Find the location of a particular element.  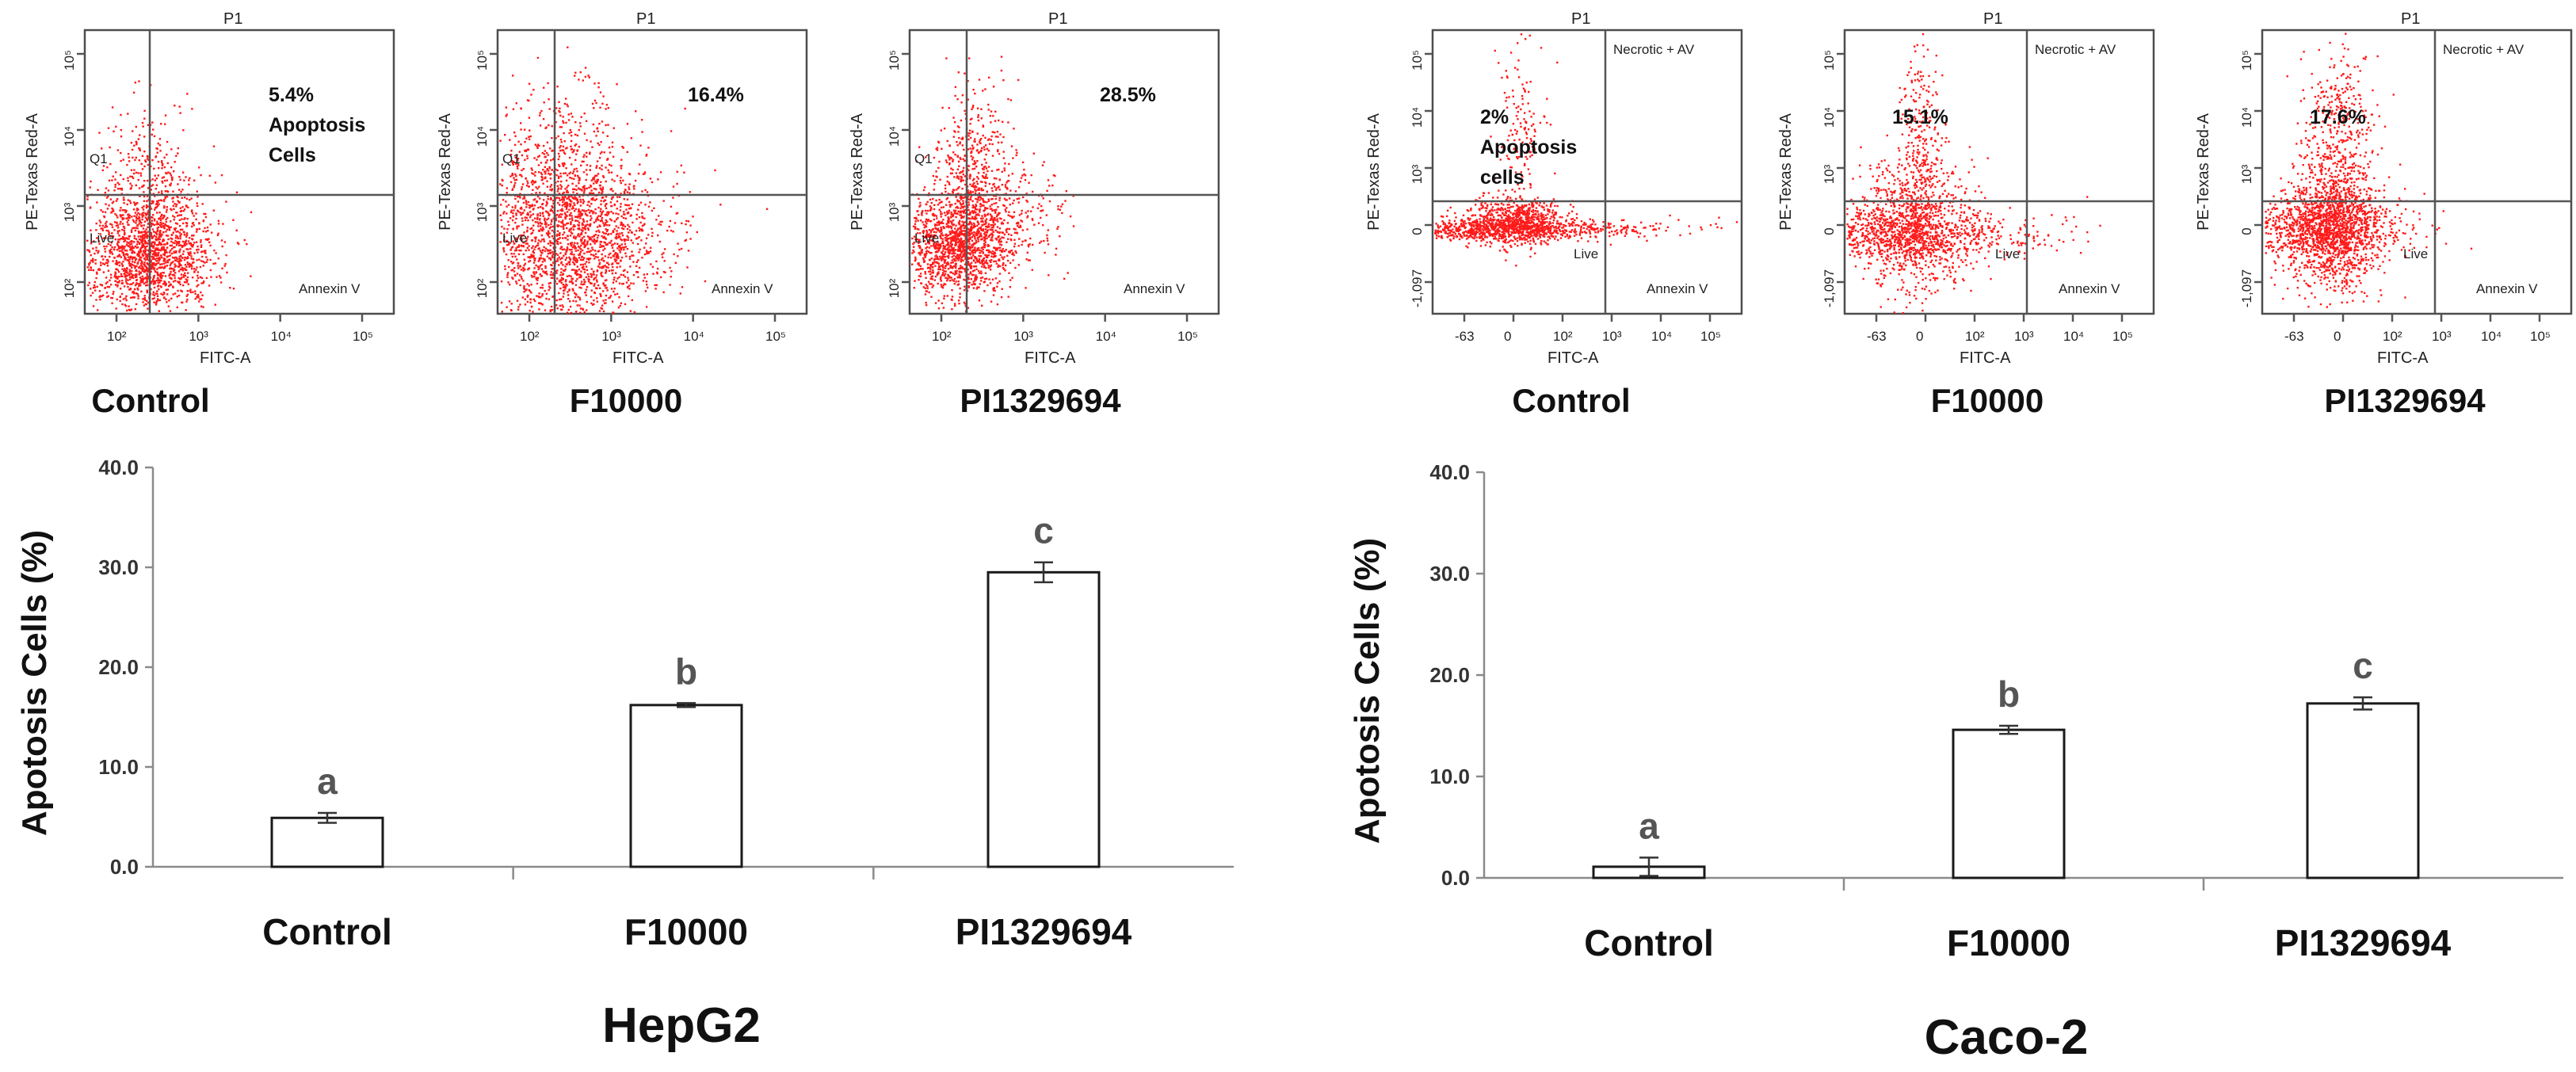

y-tick-label: 10³ is located at coordinates (482, 212).